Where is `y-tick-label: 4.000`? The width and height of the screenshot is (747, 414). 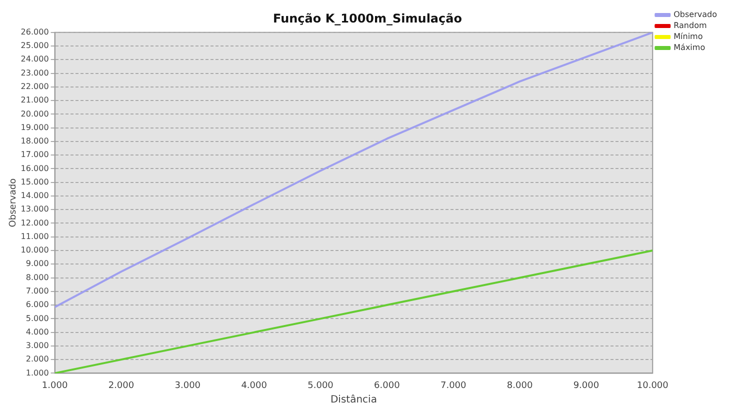 y-tick-label: 4.000 is located at coordinates (37, 331).